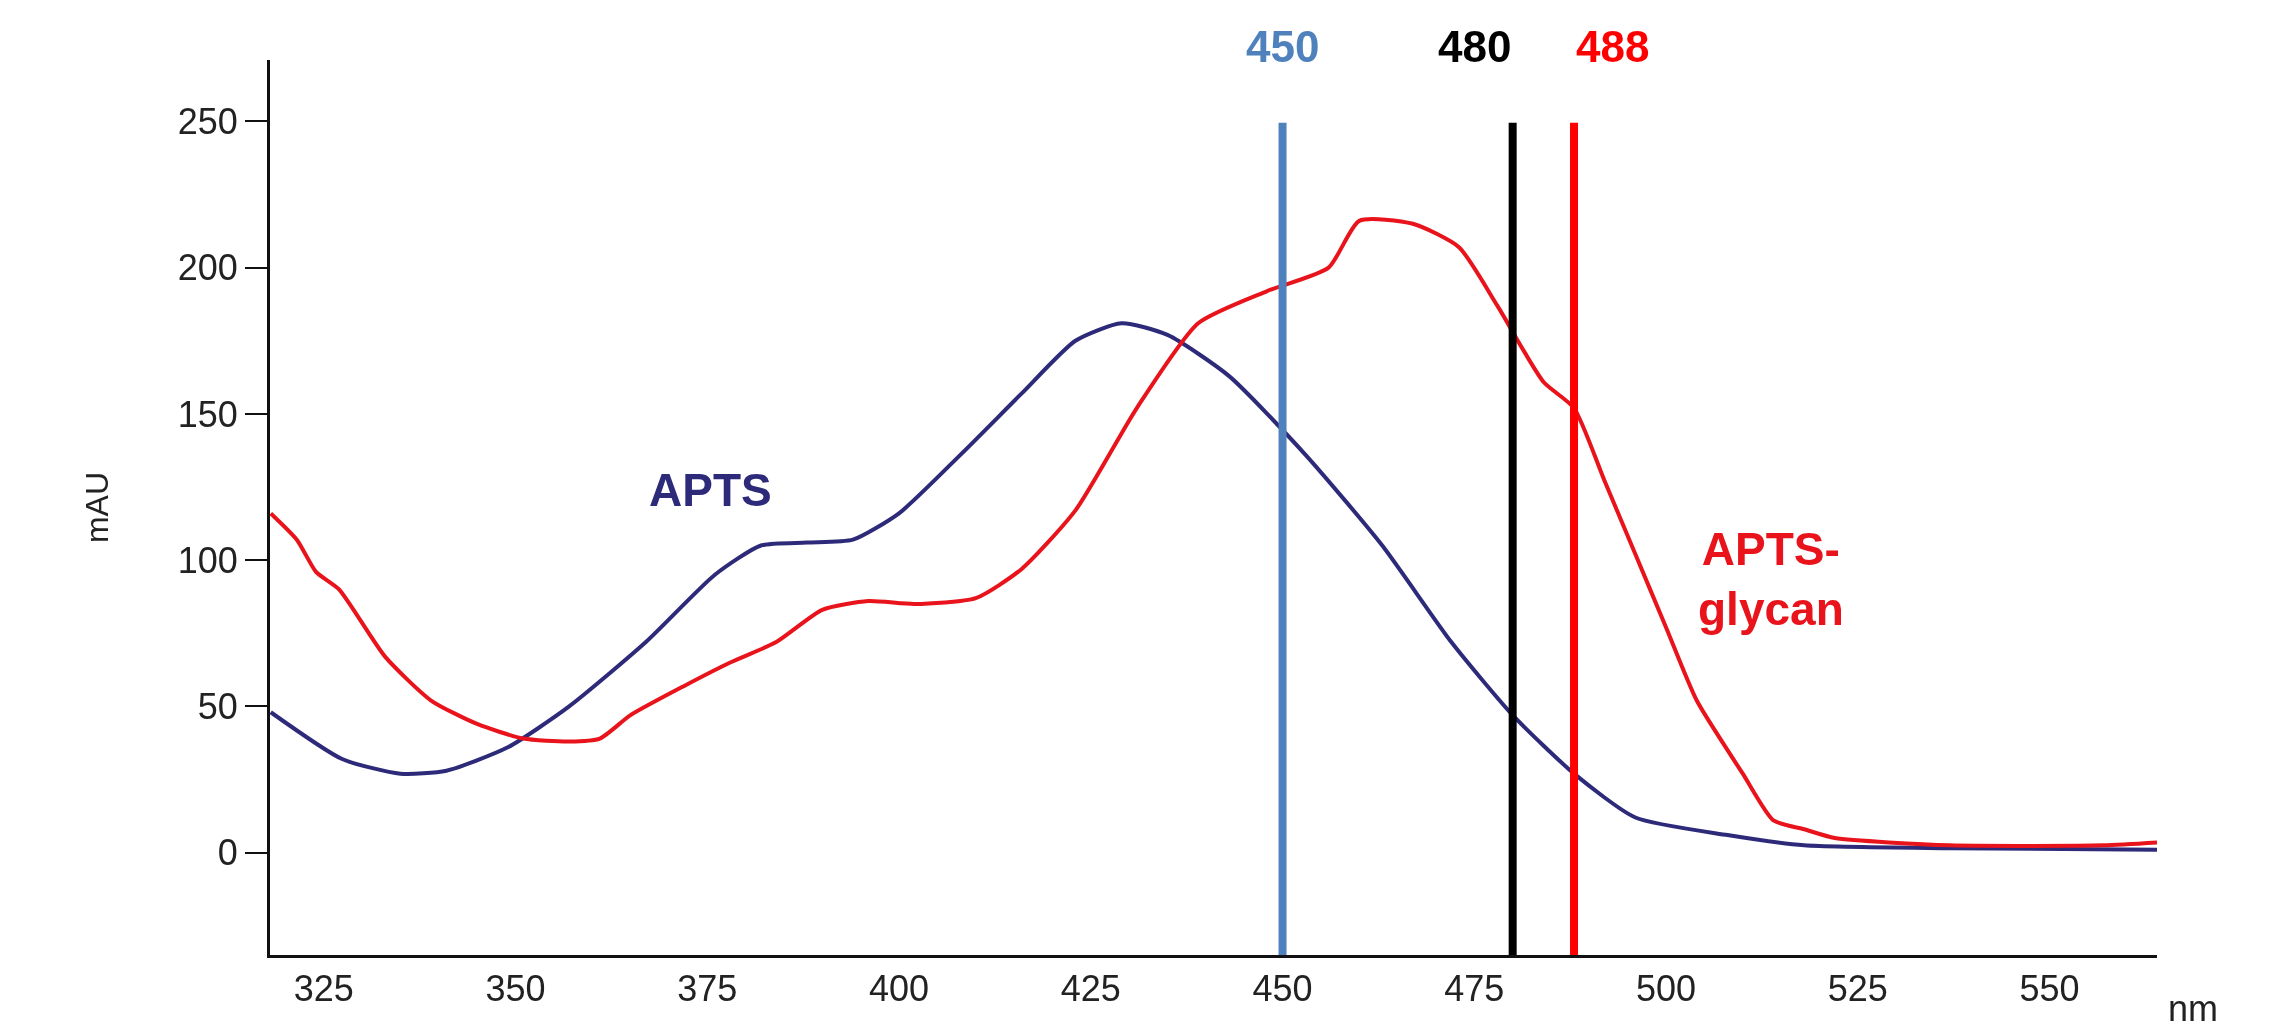 This screenshot has height=1025, width=2287. I want to click on y-tick-label: 100, so click(207, 560).